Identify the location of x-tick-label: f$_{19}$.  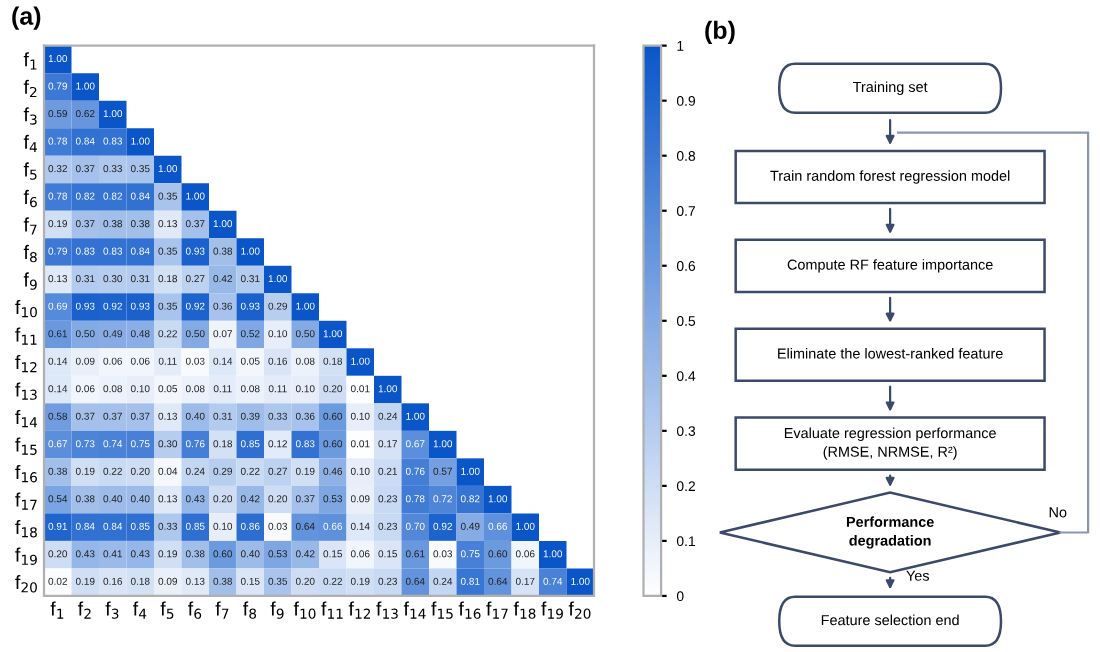
(552, 610).